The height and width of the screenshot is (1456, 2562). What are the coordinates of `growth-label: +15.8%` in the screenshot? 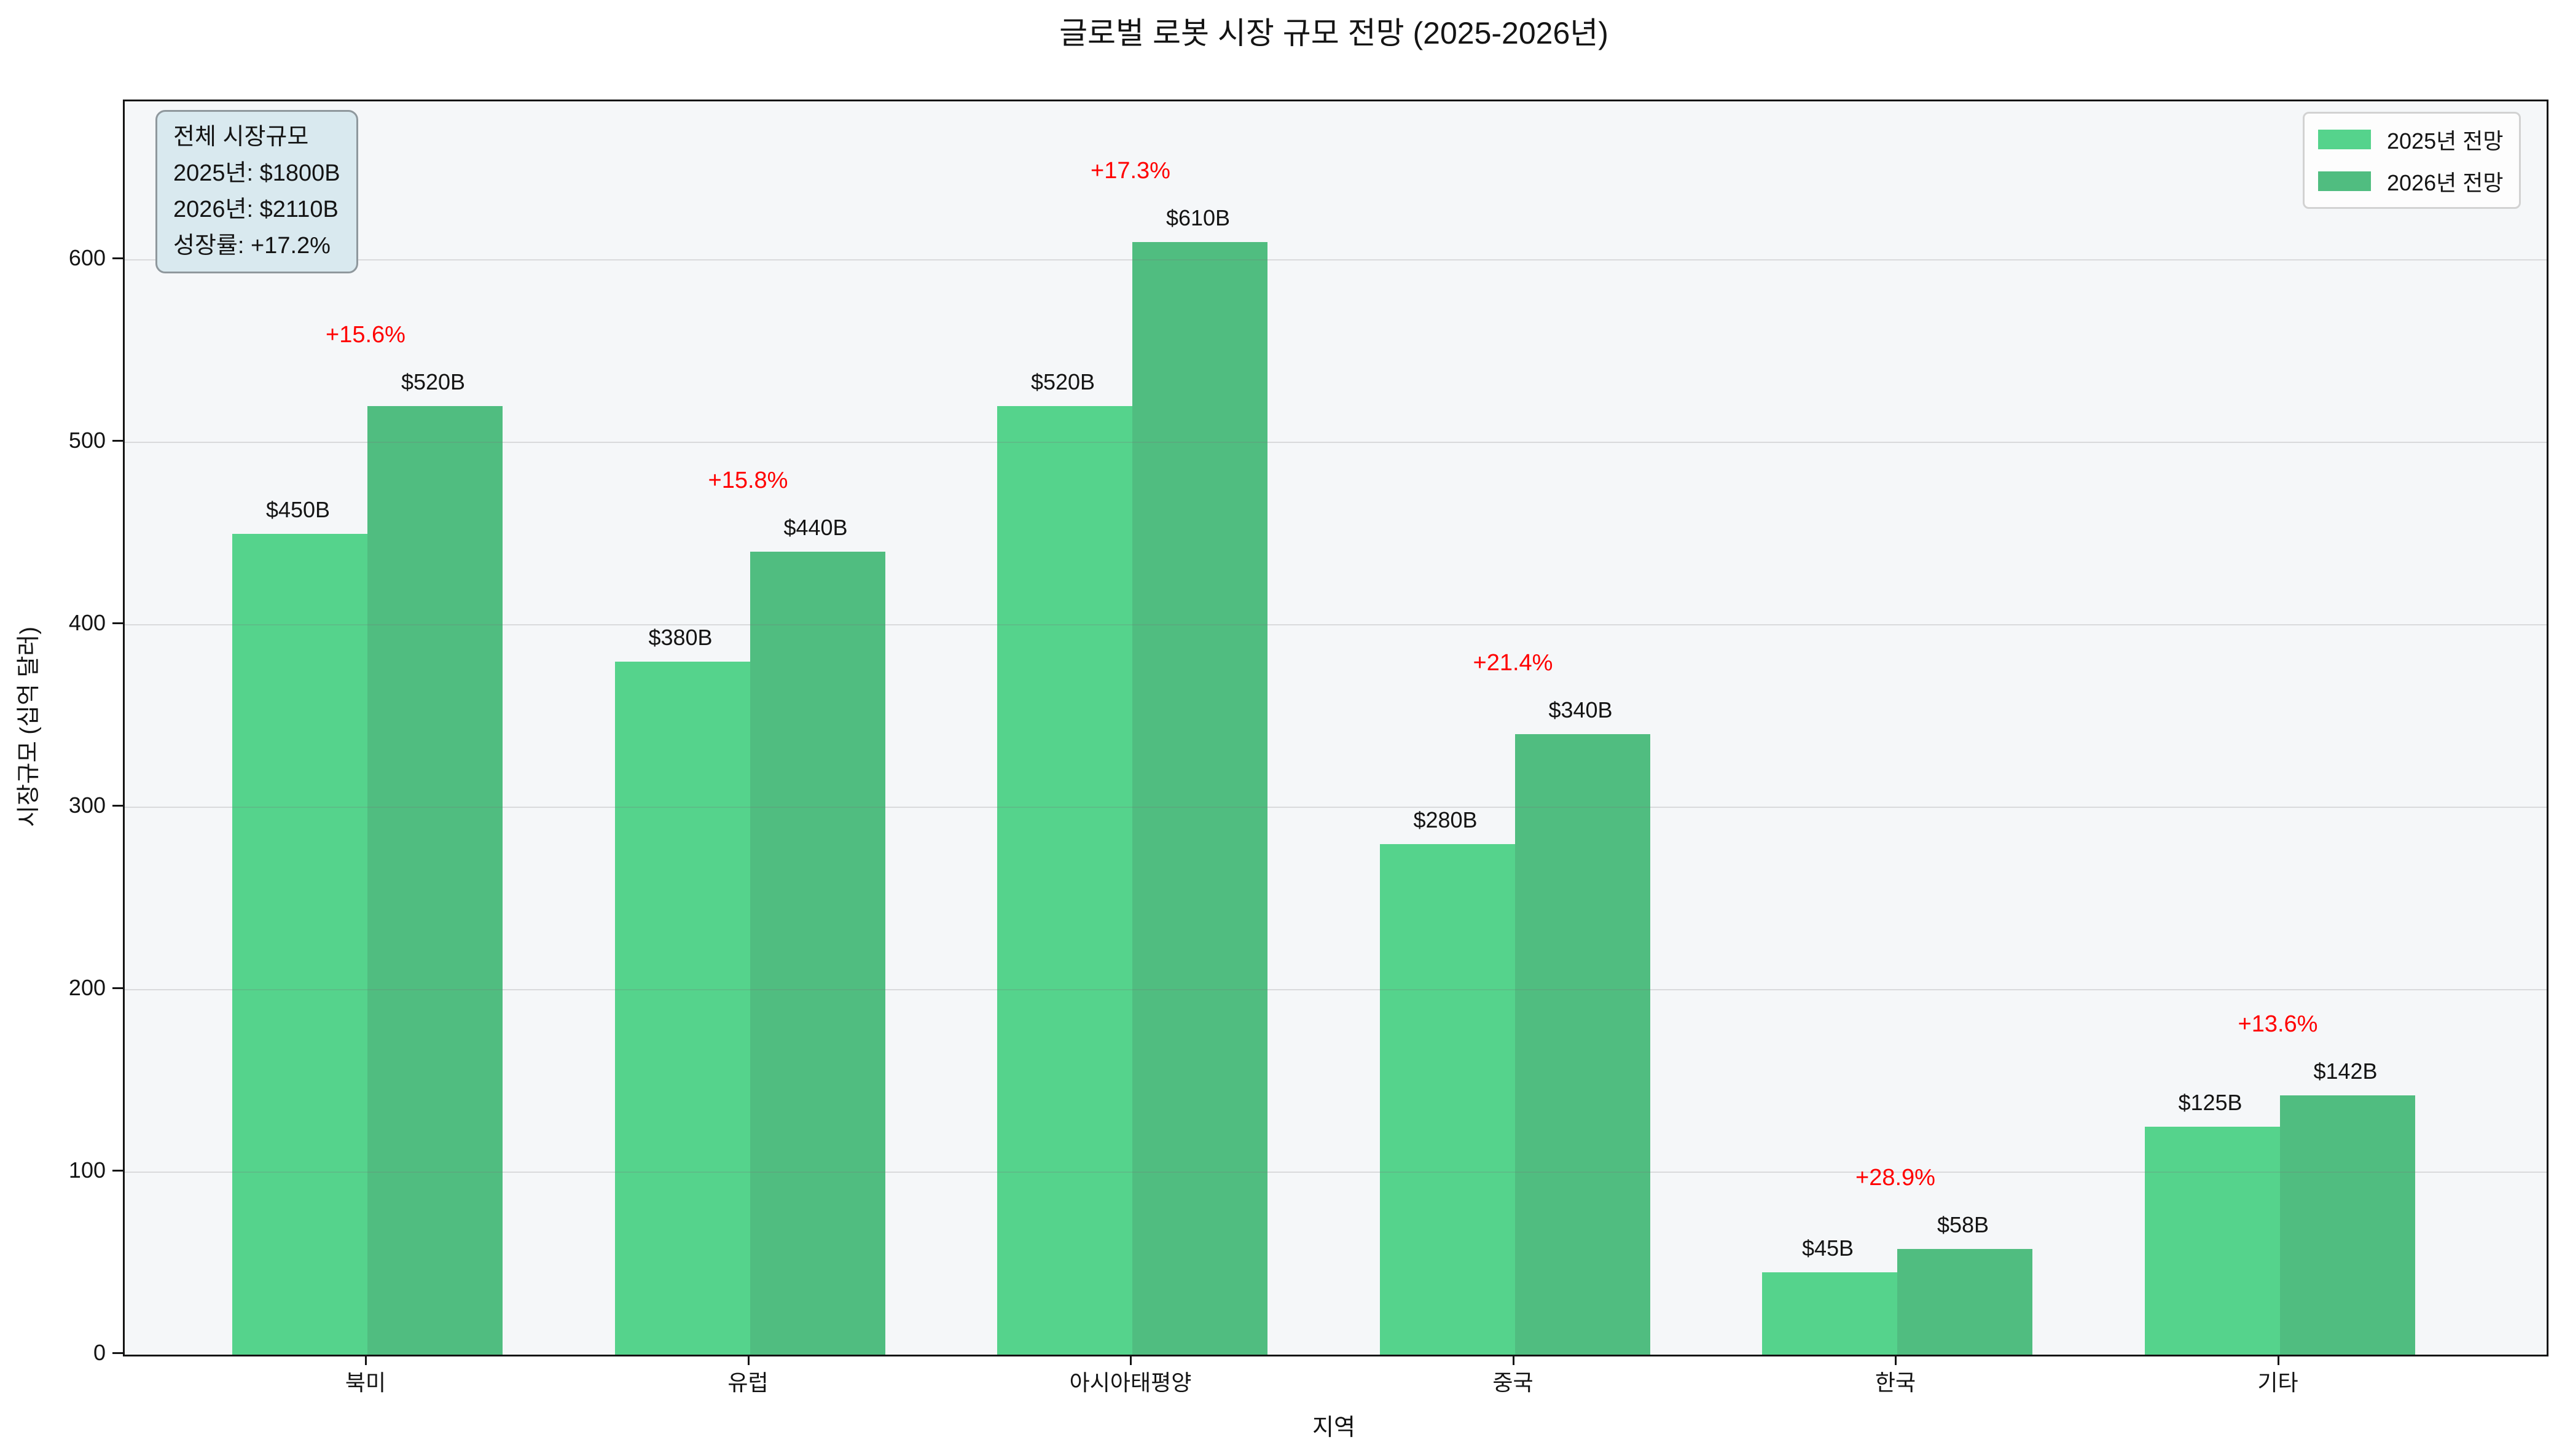 It's located at (748, 481).